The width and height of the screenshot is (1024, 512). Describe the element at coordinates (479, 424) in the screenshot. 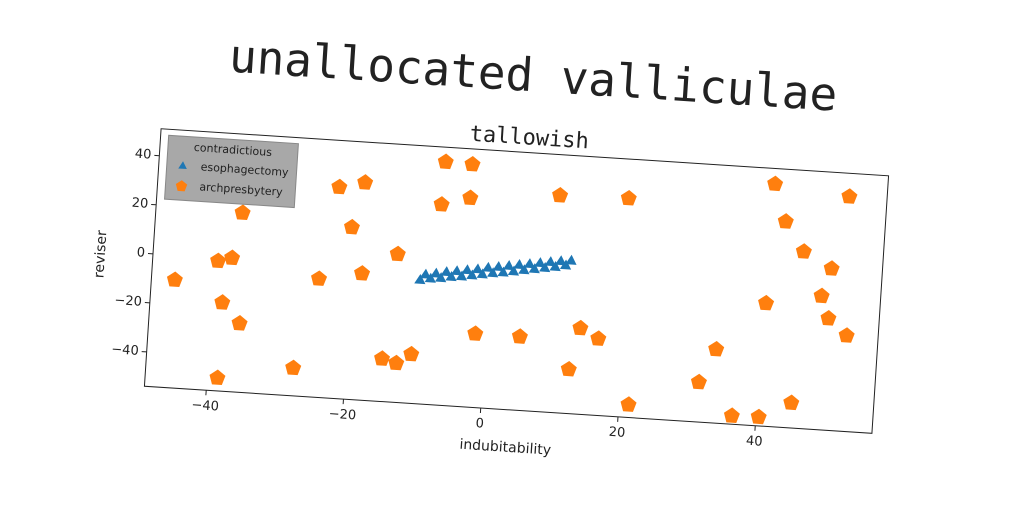

I see `x-tick-label: 0` at that location.